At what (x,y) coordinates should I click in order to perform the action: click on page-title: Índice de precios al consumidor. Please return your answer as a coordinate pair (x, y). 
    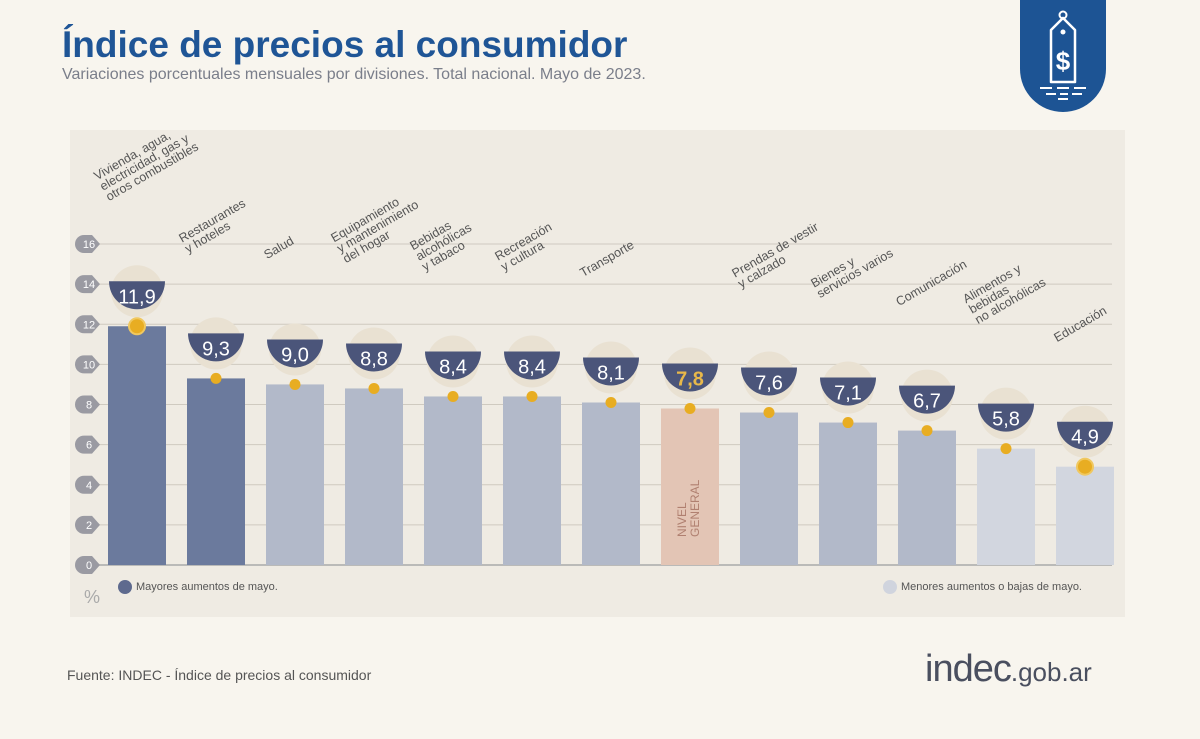
    Looking at the image, I should click on (345, 44).